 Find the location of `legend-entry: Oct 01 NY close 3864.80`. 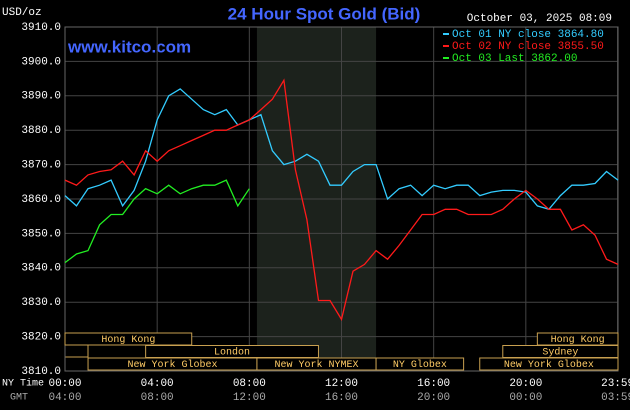

legend-entry: Oct 01 NY close 3864.80 is located at coordinates (528, 35).